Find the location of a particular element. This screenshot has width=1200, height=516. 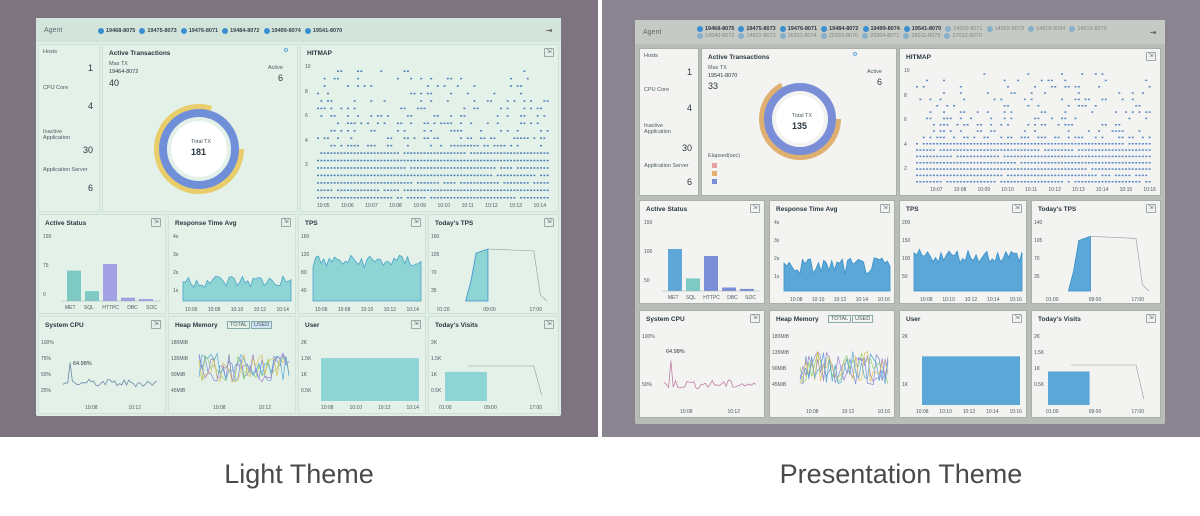

agent-checkbox: 26911-8074 is located at coordinates (798, 36).